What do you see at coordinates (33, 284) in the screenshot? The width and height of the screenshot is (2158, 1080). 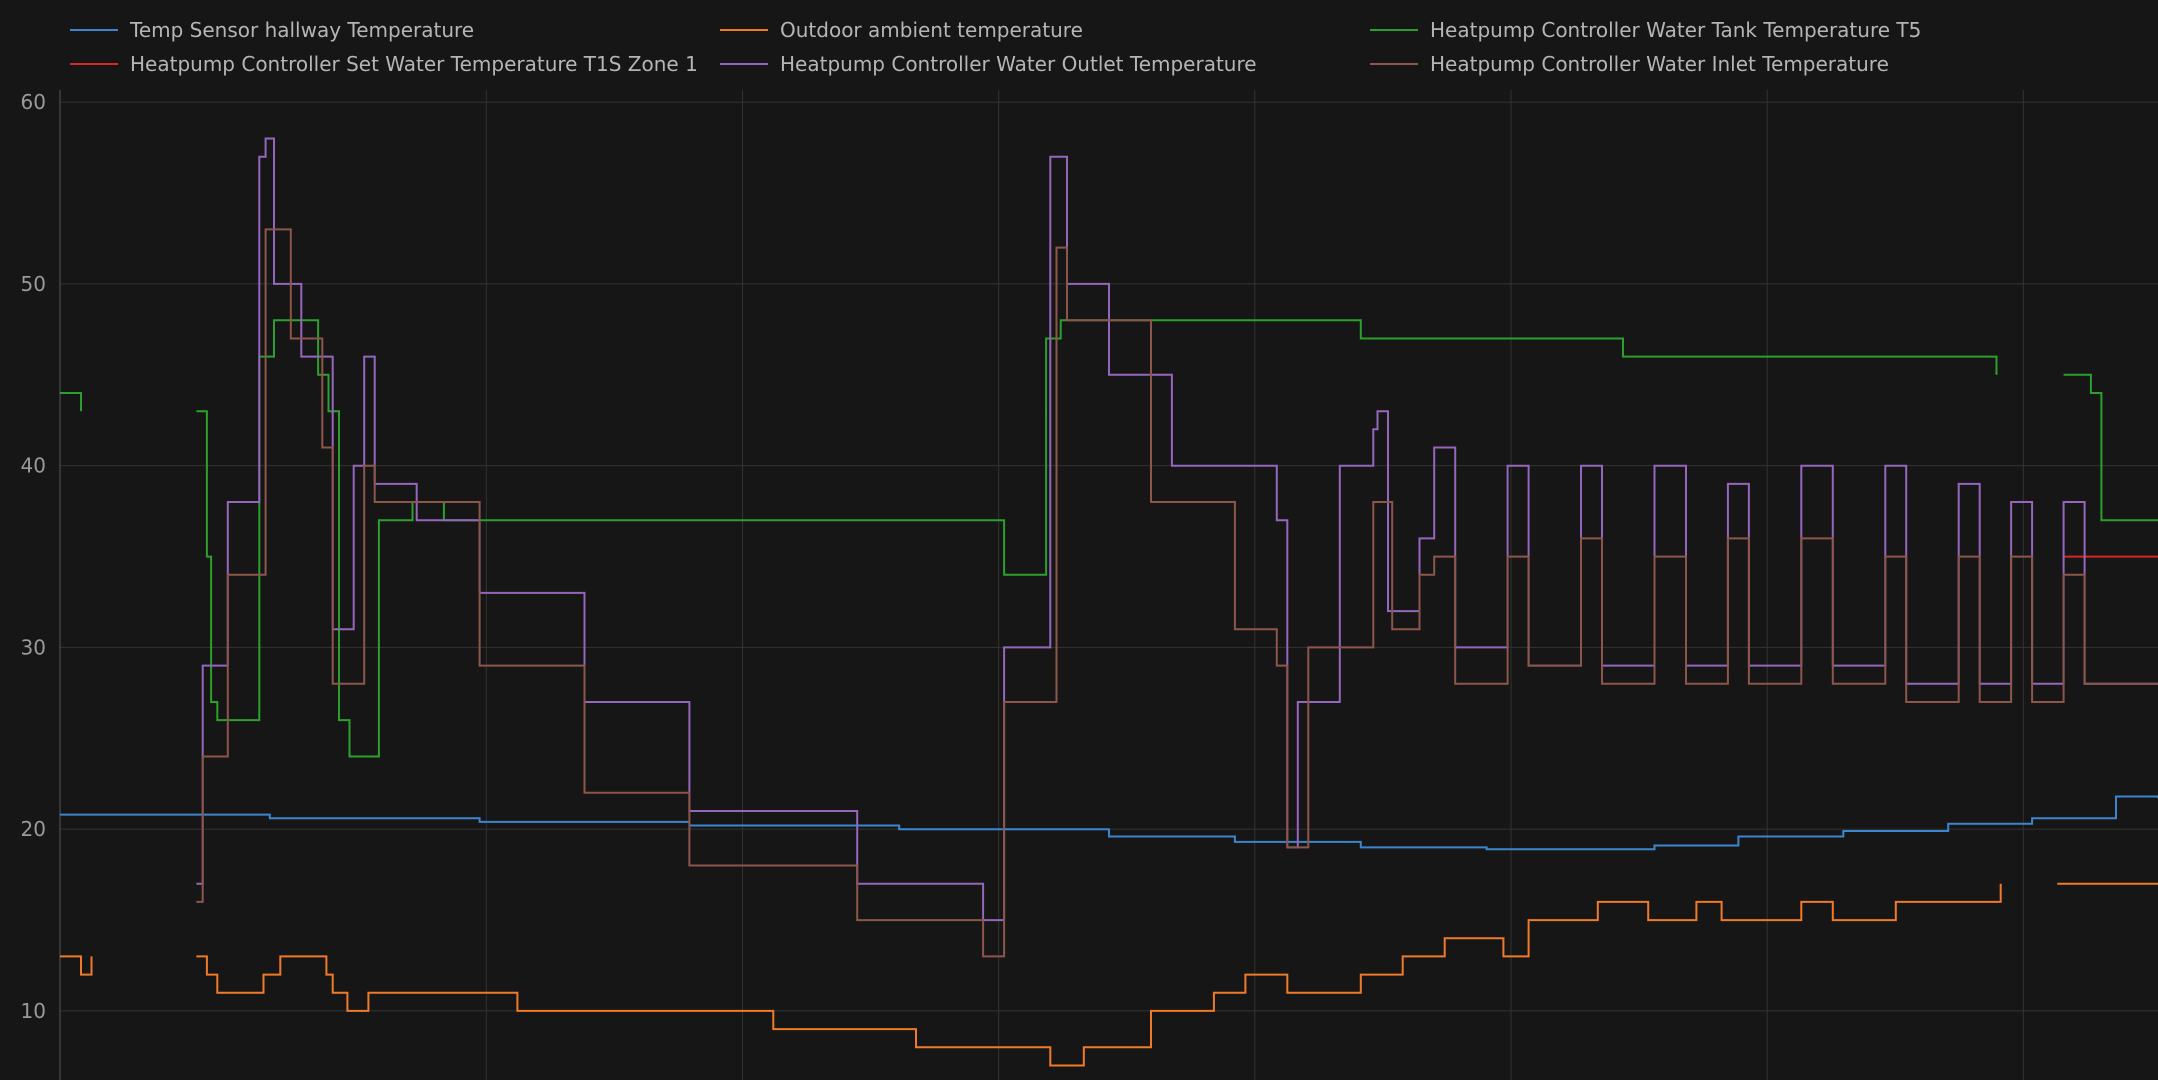 I see `y-tick-label: 50` at bounding box center [33, 284].